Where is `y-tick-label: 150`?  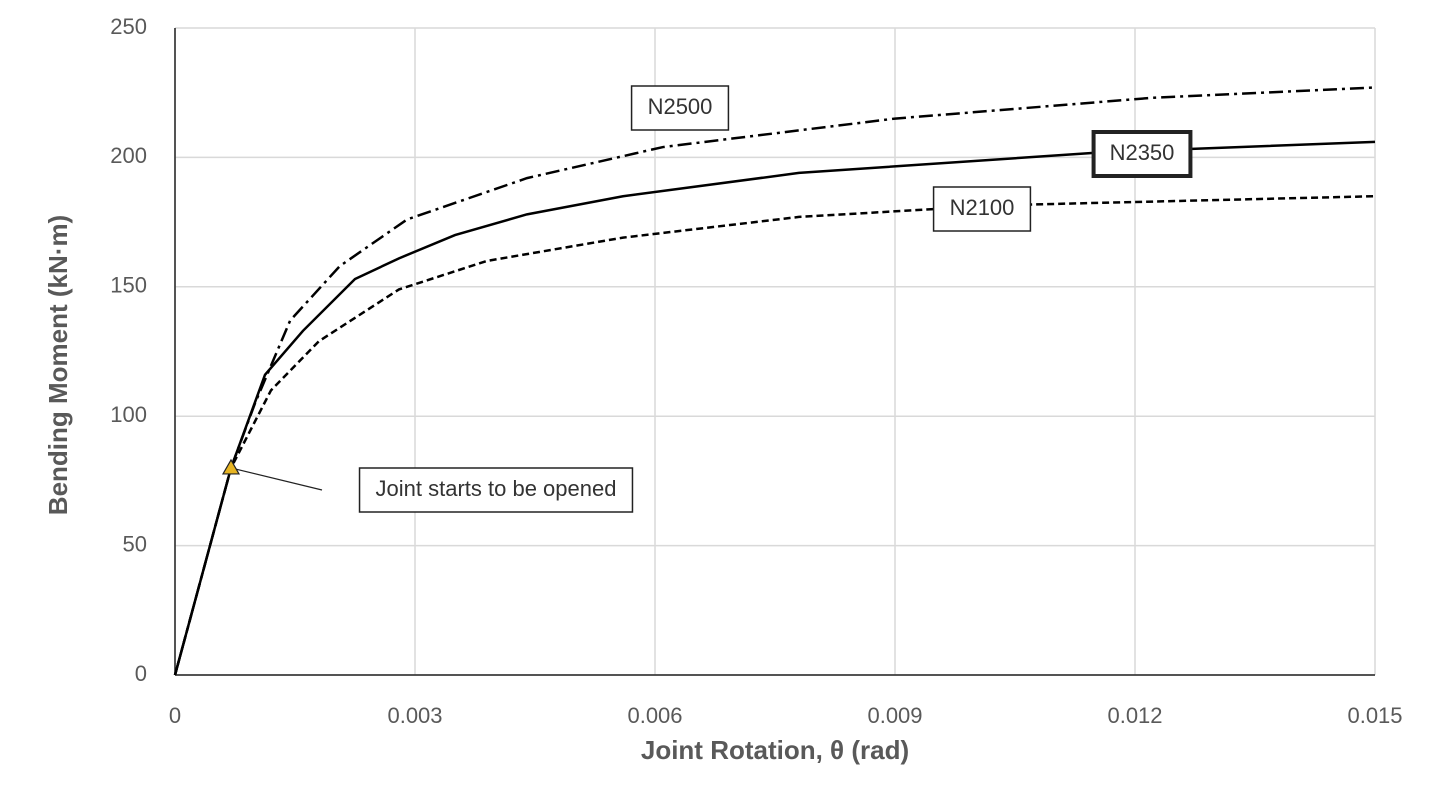 y-tick-label: 150 is located at coordinates (128, 285).